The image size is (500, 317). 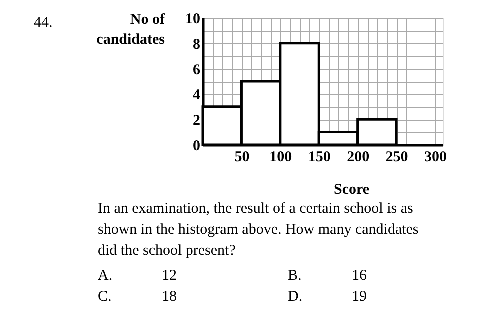 What do you see at coordinates (196, 44) in the screenshot?
I see `y-tick-label: 8` at bounding box center [196, 44].